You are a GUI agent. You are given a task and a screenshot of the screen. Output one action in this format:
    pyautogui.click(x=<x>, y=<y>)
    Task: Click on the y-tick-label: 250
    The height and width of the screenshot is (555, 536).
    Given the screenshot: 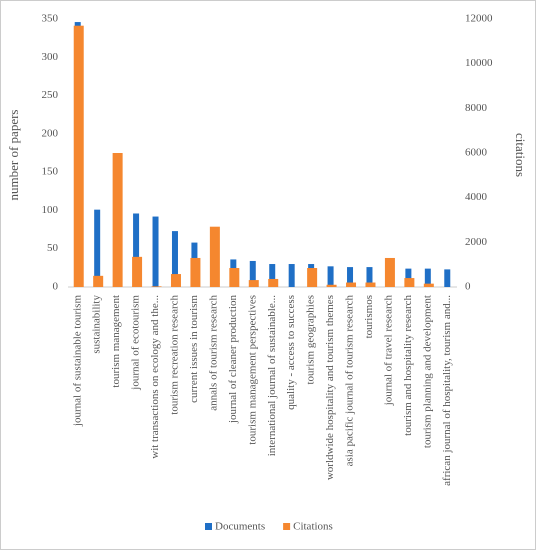 What is the action you would take?
    pyautogui.click(x=50, y=95)
    